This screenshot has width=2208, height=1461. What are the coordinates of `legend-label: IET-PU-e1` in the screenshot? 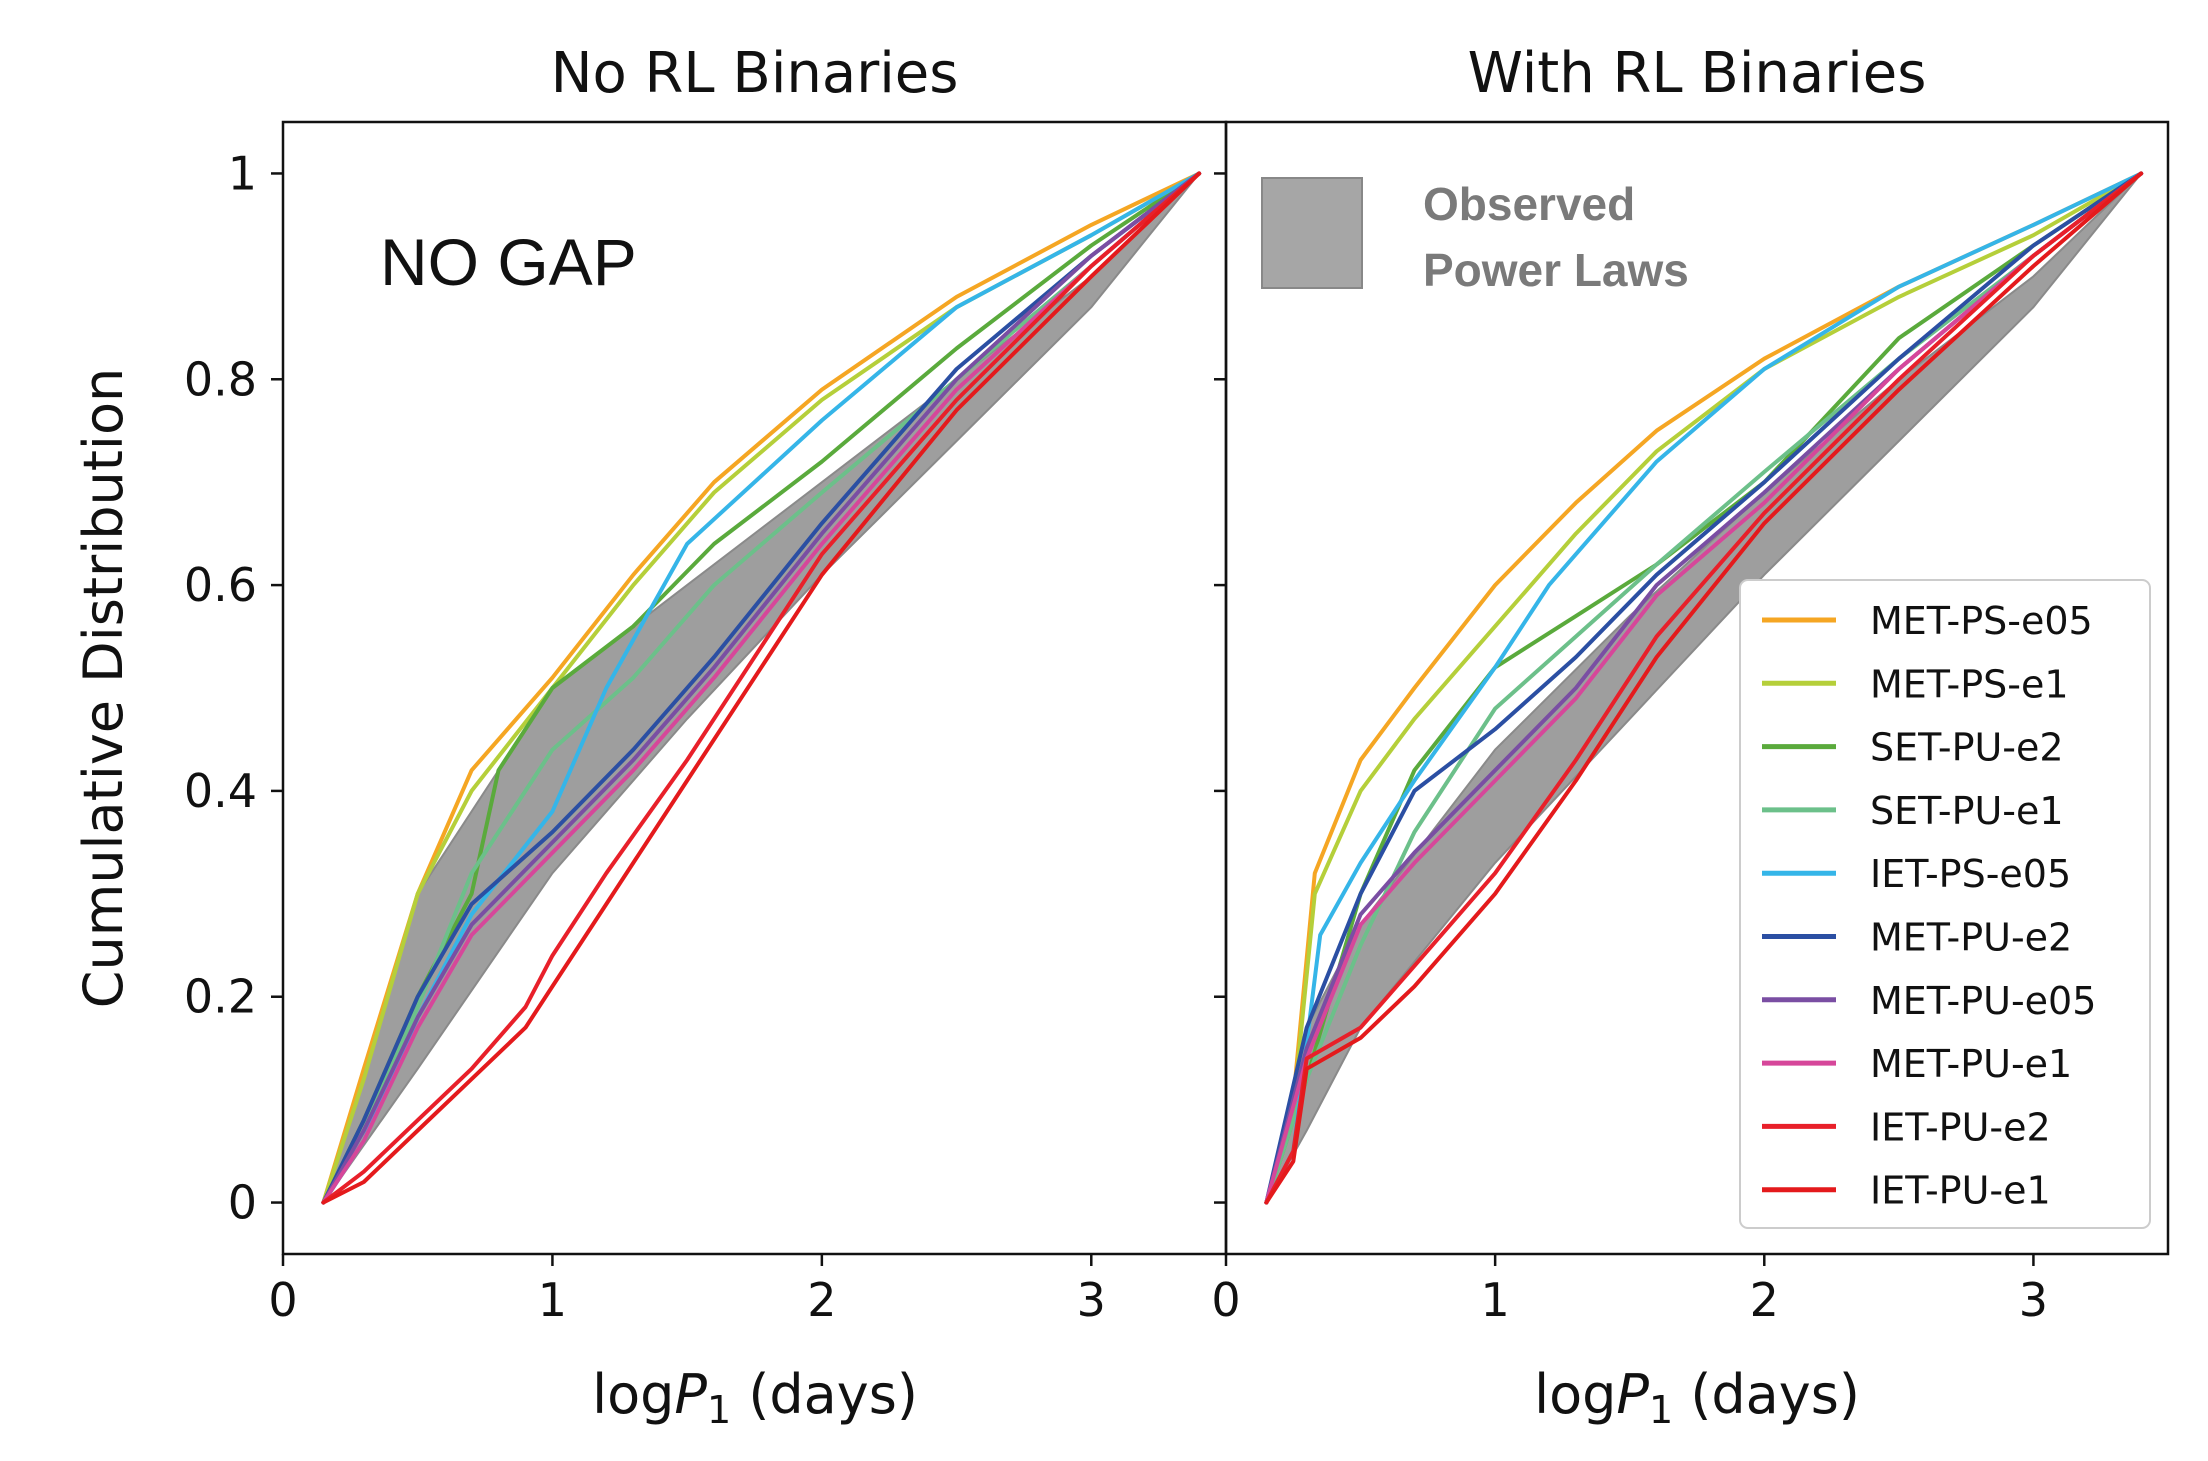 It's located at (1960, 1191).